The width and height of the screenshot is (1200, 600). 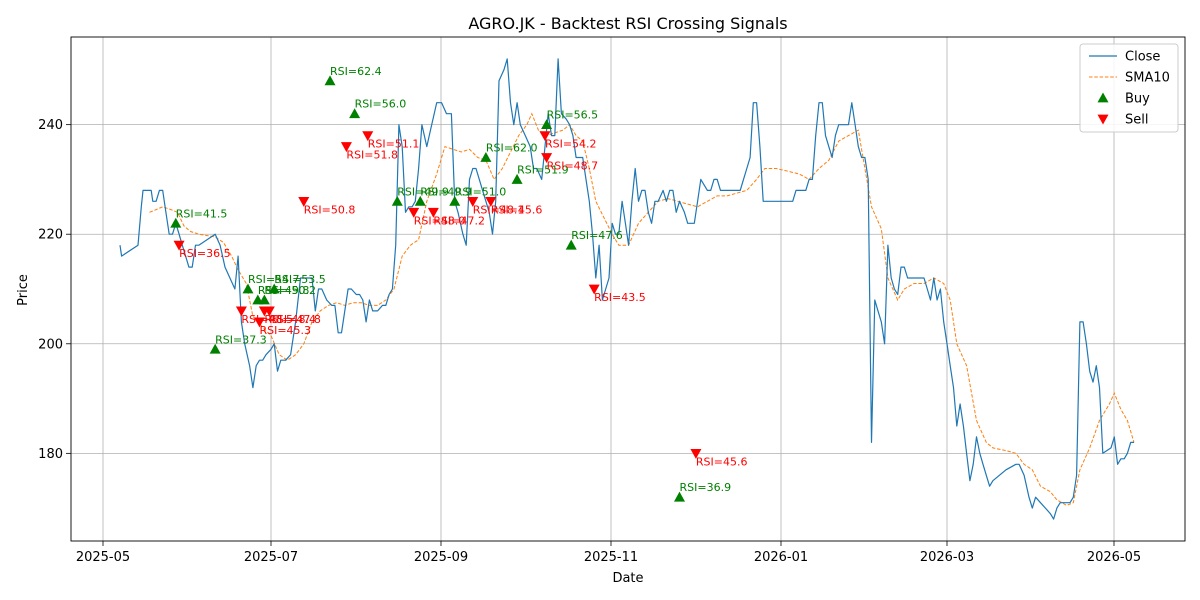 What do you see at coordinates (23, 290) in the screenshot?
I see `y-axis-label: Price` at bounding box center [23, 290].